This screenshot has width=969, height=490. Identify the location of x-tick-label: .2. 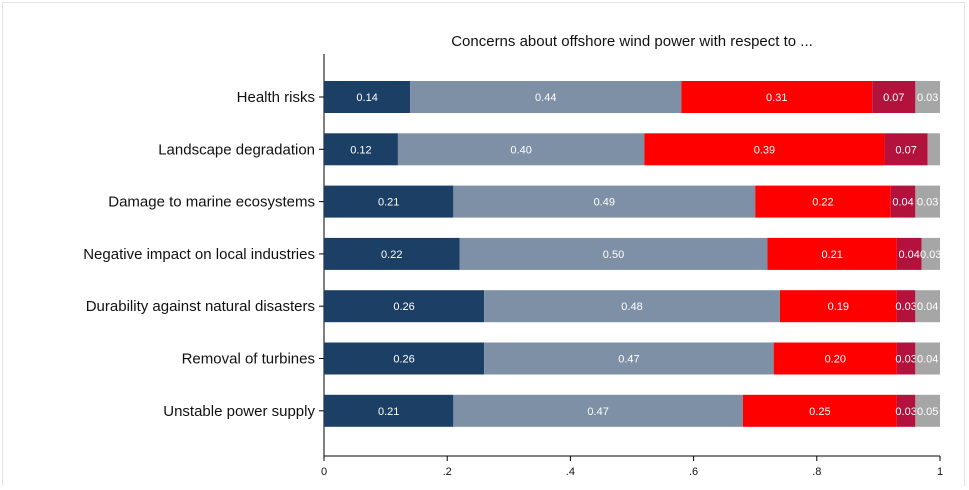
(447, 472).